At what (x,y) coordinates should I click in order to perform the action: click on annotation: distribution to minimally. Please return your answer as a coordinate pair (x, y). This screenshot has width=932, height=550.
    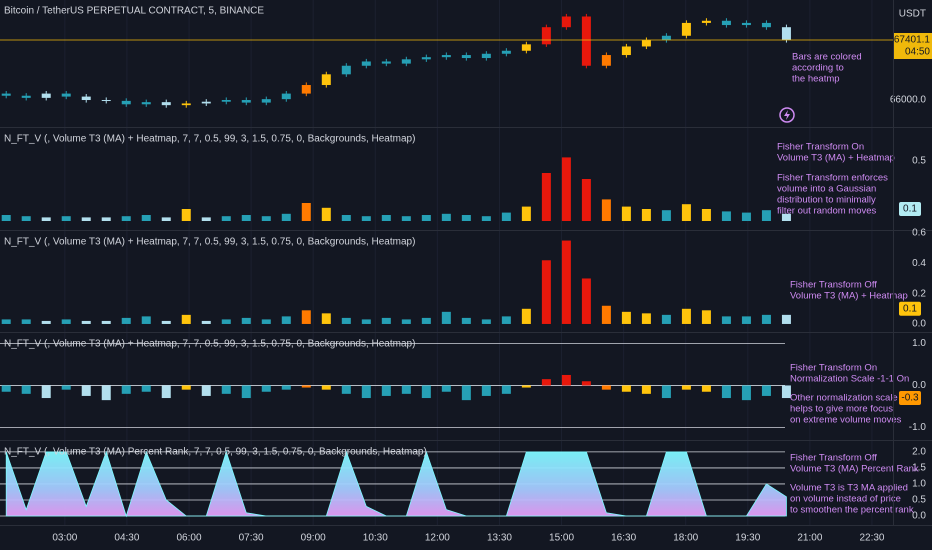
    Looking at the image, I should click on (826, 200).